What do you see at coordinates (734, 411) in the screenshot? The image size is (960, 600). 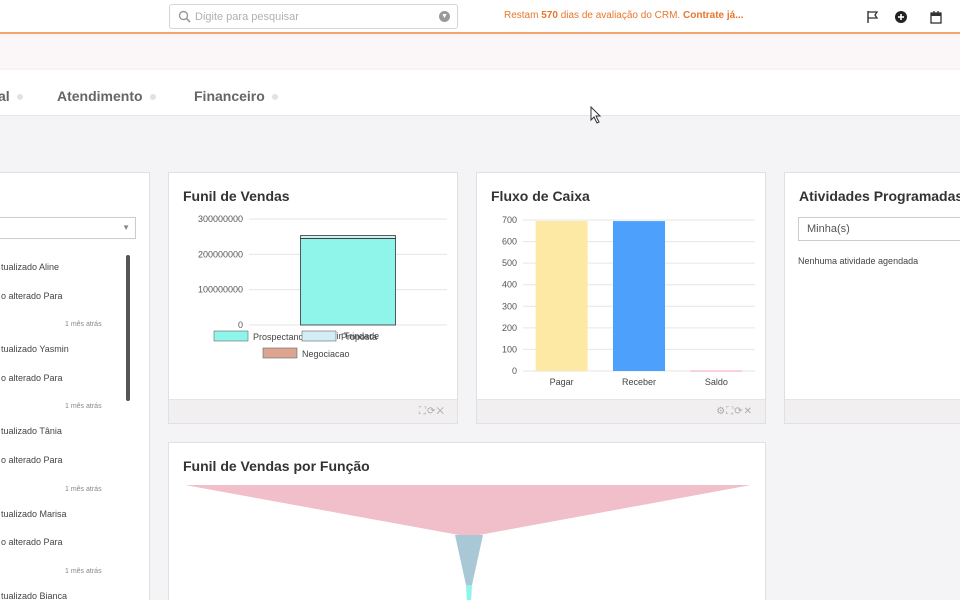 I see `widget-tools-icon: ⚙⛶⟳✕` at bounding box center [734, 411].